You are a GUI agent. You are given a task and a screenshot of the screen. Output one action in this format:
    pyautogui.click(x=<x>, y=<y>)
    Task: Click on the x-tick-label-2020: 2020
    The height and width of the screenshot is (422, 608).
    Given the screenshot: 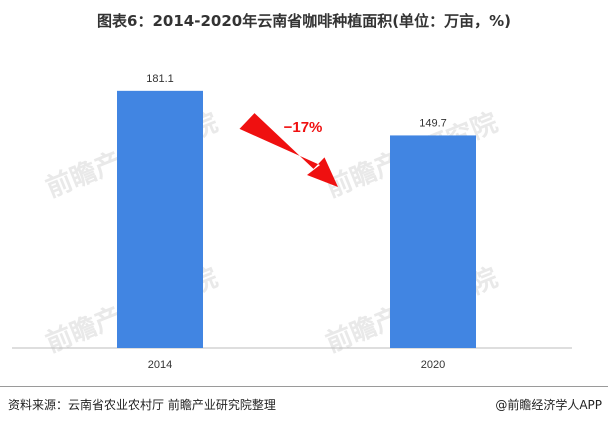 What is the action you would take?
    pyautogui.click(x=433, y=365)
    